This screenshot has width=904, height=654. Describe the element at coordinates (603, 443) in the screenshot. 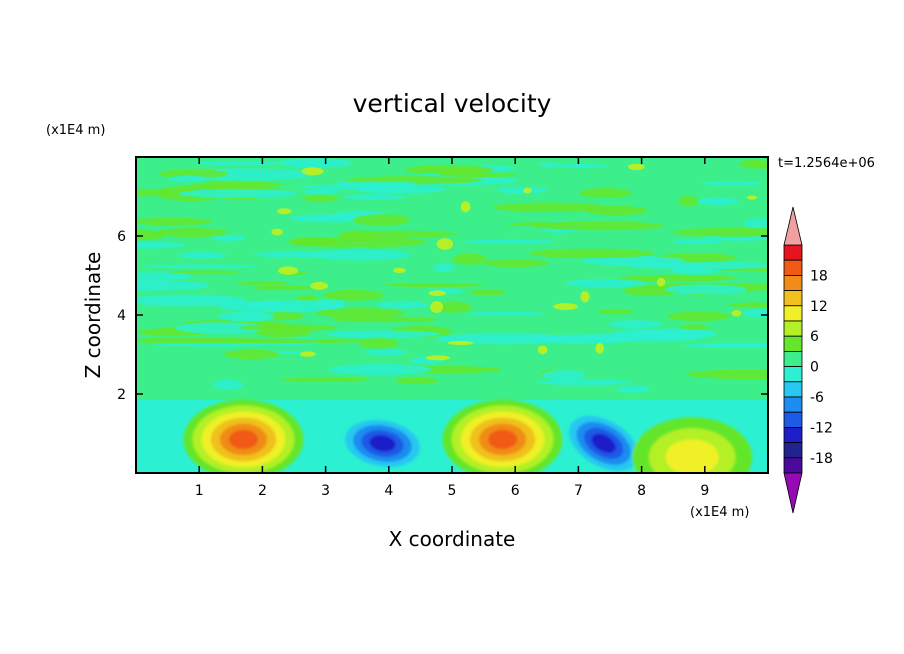

I see `downdraft-contour` at that location.